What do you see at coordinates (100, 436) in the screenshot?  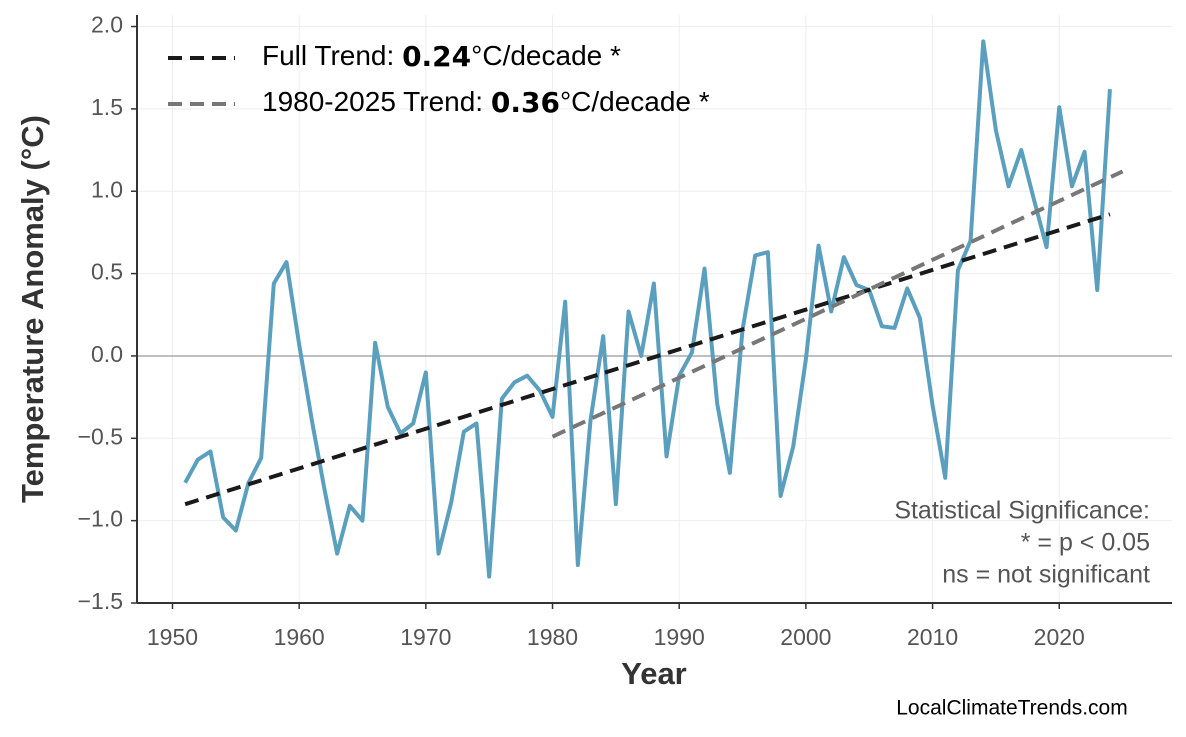 I see `y-tick-label: −0.5` at bounding box center [100, 436].